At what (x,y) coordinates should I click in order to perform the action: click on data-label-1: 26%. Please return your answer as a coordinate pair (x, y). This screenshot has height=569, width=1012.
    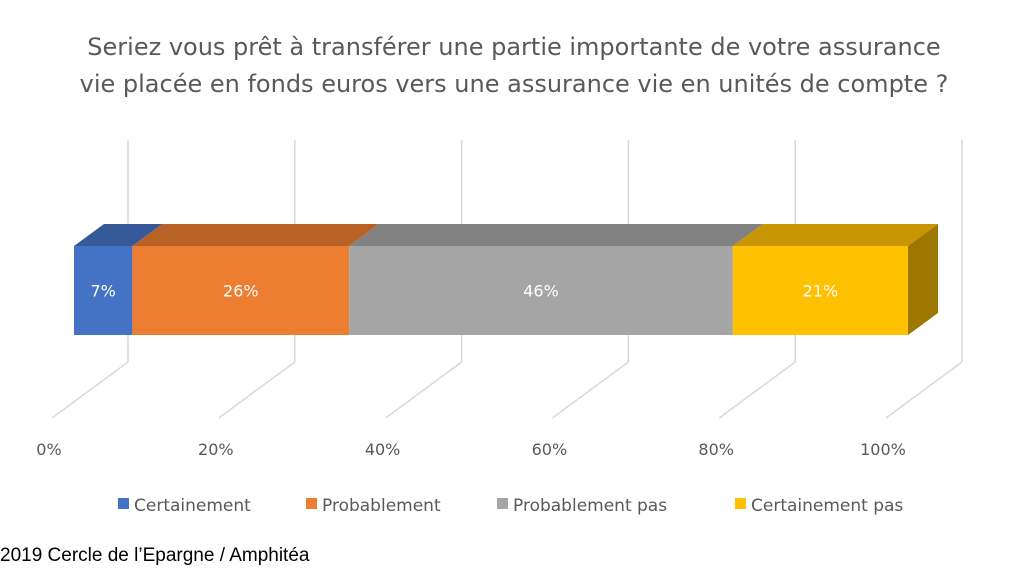
    Looking at the image, I should click on (241, 291).